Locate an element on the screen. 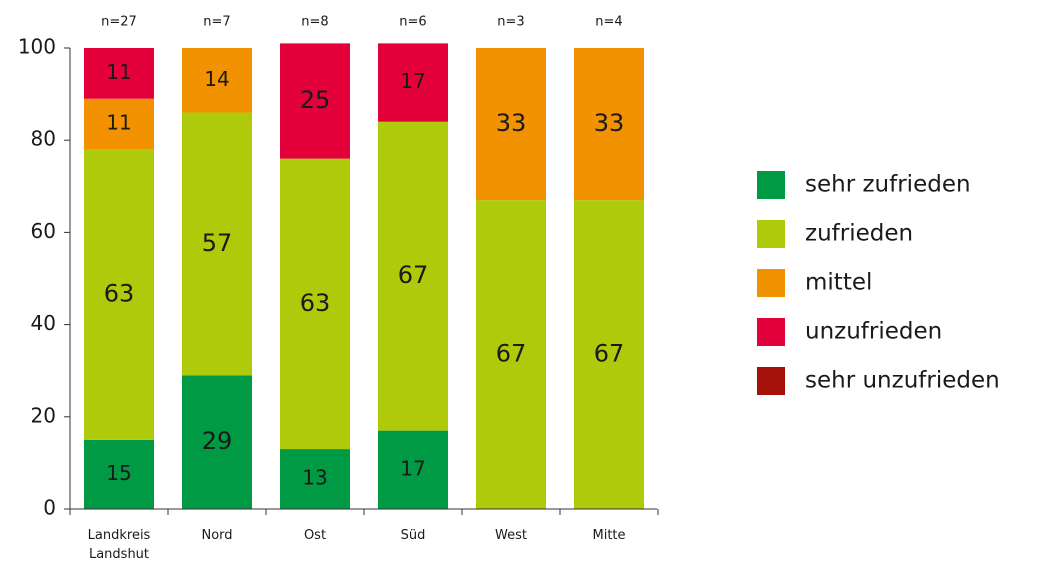  data-label: 25 is located at coordinates (315, 100).